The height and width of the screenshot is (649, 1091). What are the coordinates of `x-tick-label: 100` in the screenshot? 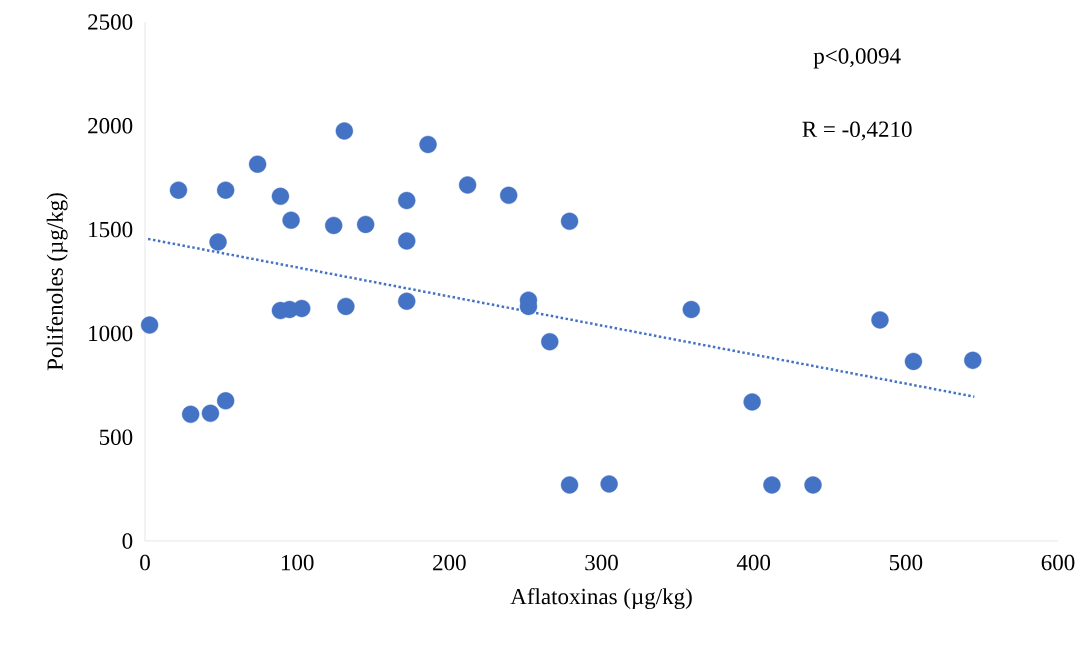 It's located at (297, 562).